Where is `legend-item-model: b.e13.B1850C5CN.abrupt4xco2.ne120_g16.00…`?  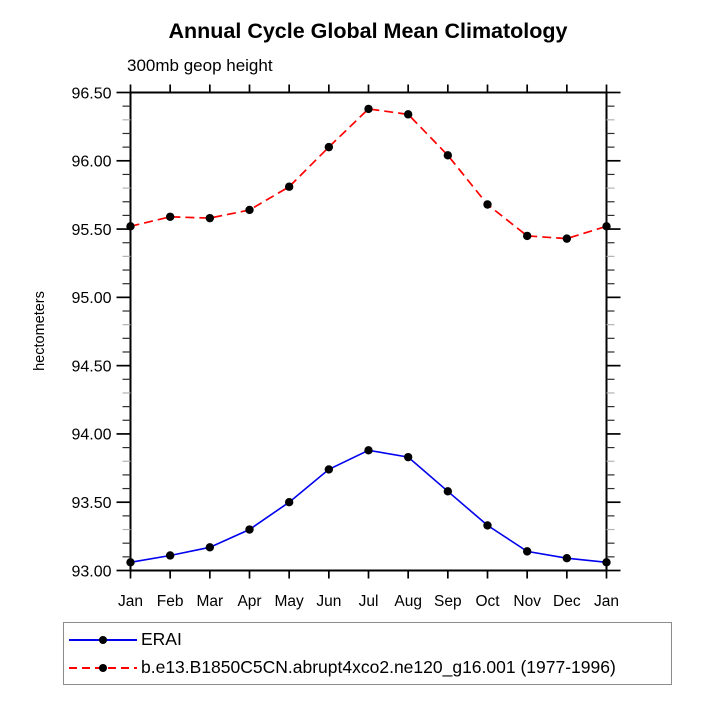 legend-item-model: b.e13.B1850C5CN.abrupt4xco2.ne120_g16.00… is located at coordinates (369, 668).